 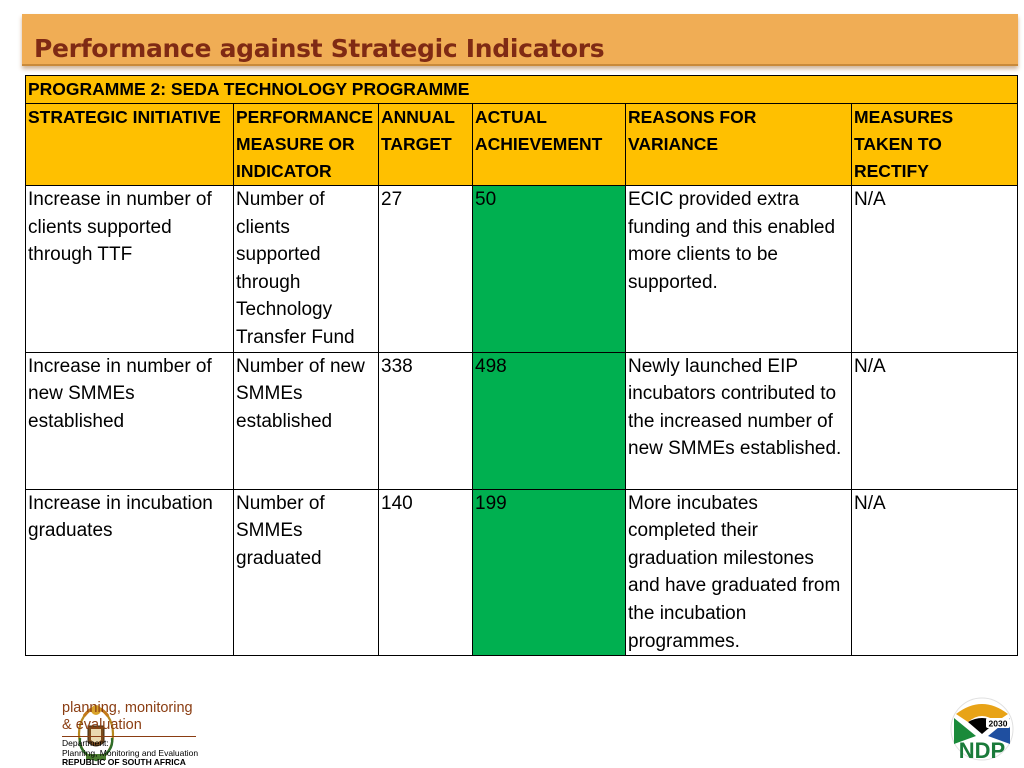 I want to click on cell-measure: Number of new SMMEs established, so click(x=306, y=420).